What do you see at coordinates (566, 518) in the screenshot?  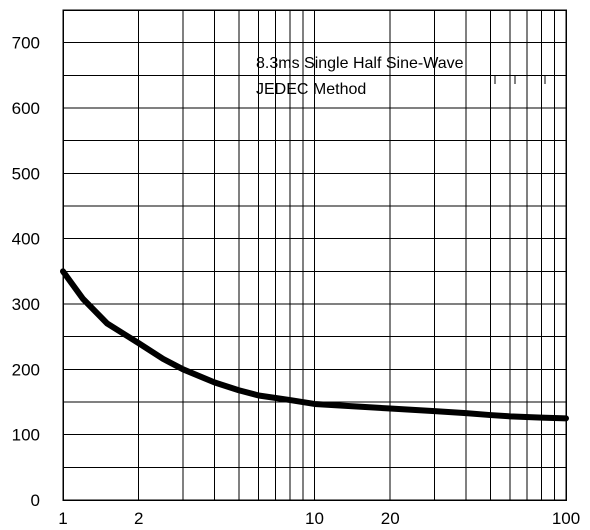 I see `x-tick-label: 100` at bounding box center [566, 518].